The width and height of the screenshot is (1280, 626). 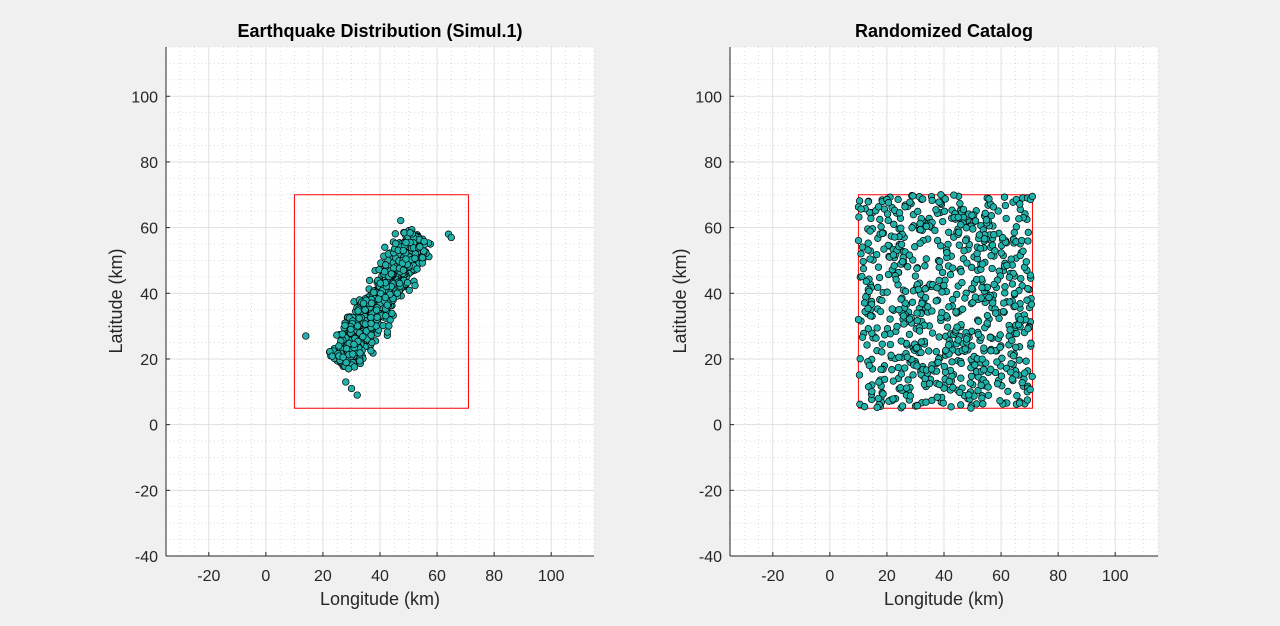 What do you see at coordinates (829, 576) in the screenshot?
I see `x-tick-label: 0` at bounding box center [829, 576].